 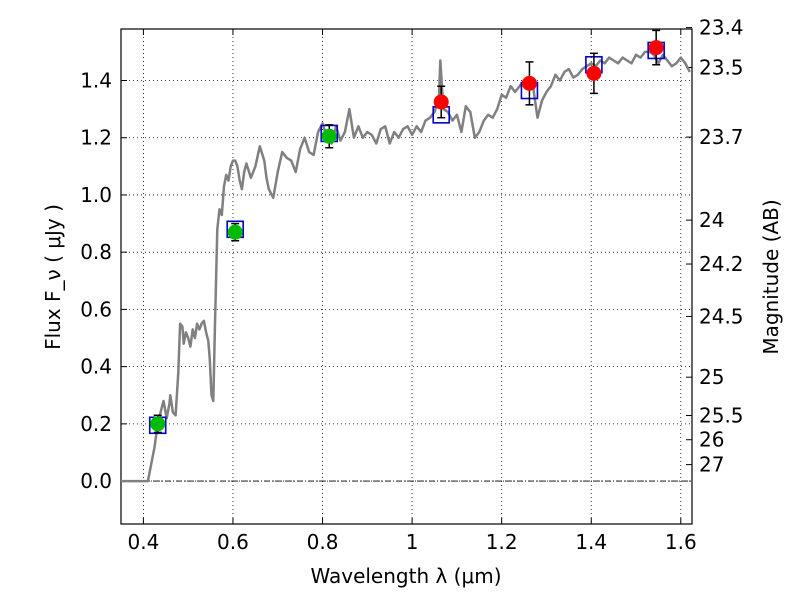 I want to click on magnitude-tick-label: 25.5, so click(x=721, y=416).